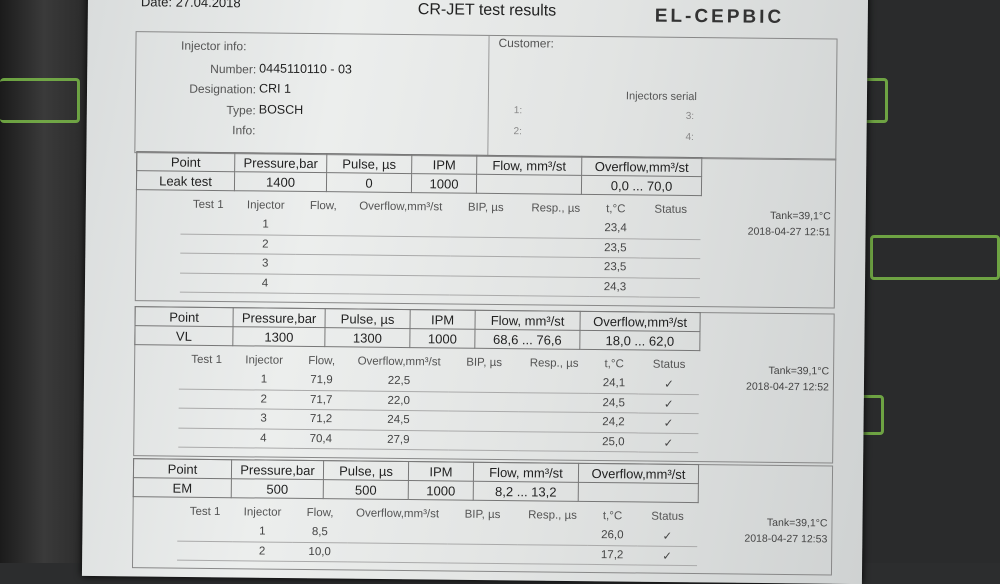 This screenshot has height=584, width=1000. I want to click on result-cell: 71,9, so click(321, 380).